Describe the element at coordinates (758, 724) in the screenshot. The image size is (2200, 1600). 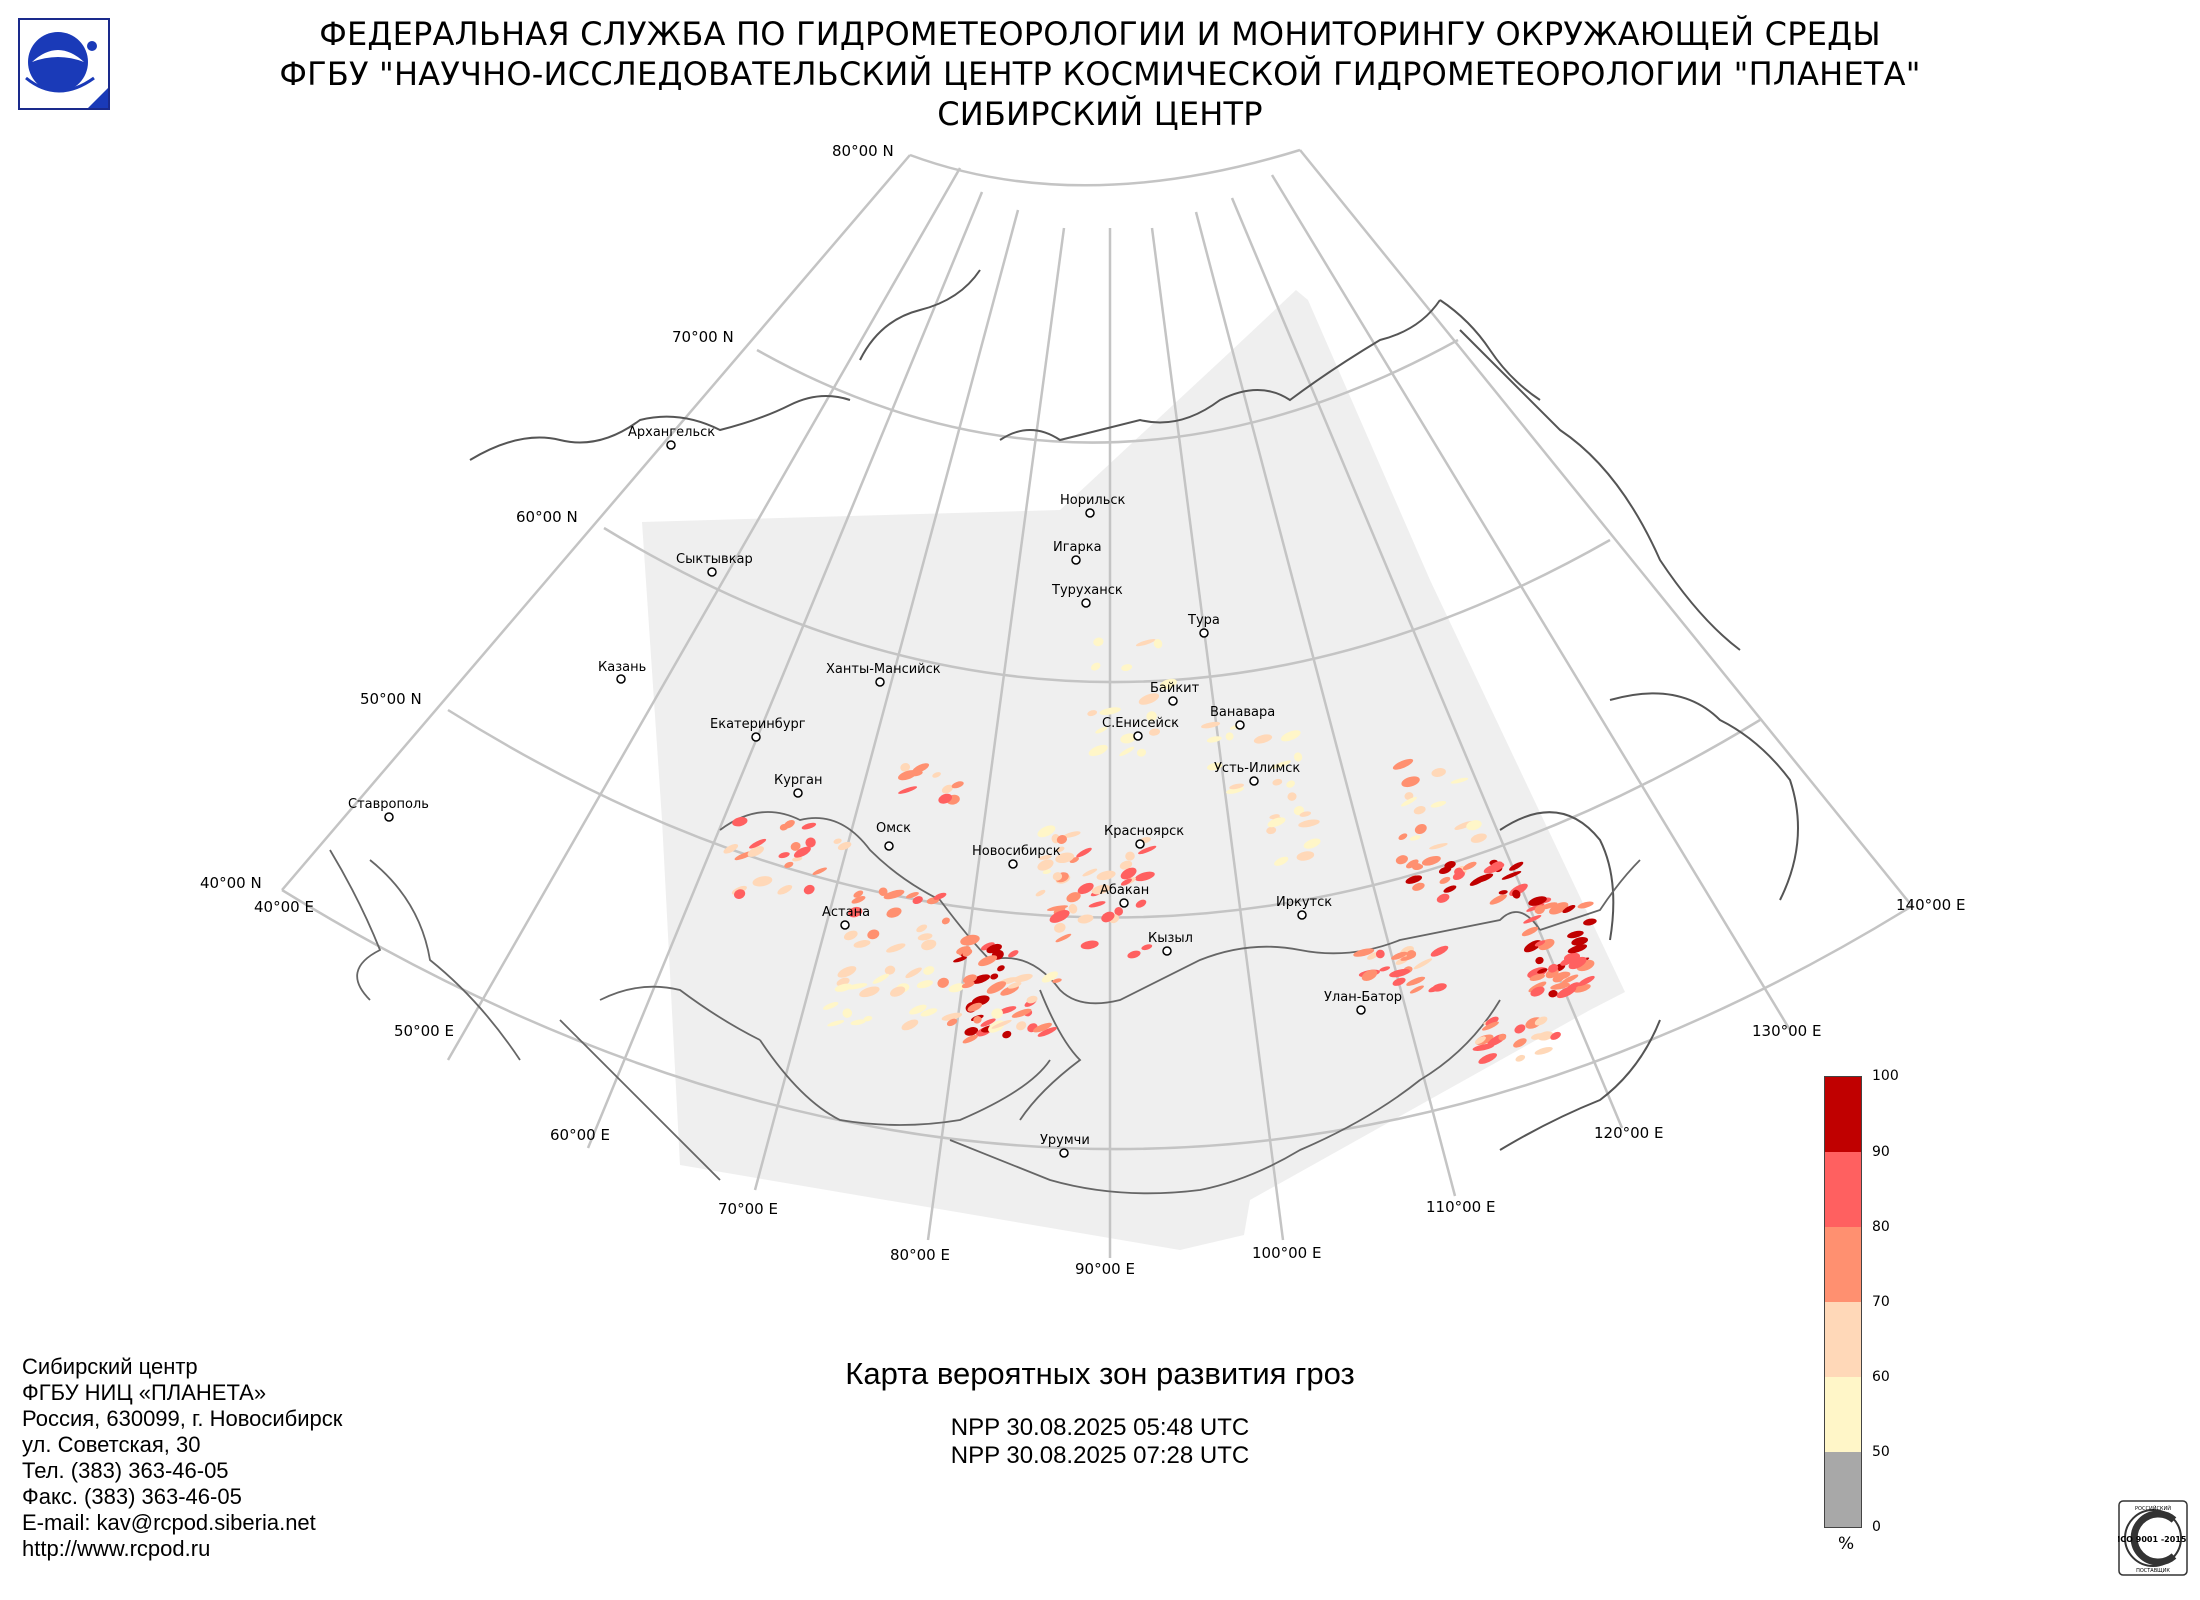
I see `city-yekaterinburg: Екатеринбург` at that location.